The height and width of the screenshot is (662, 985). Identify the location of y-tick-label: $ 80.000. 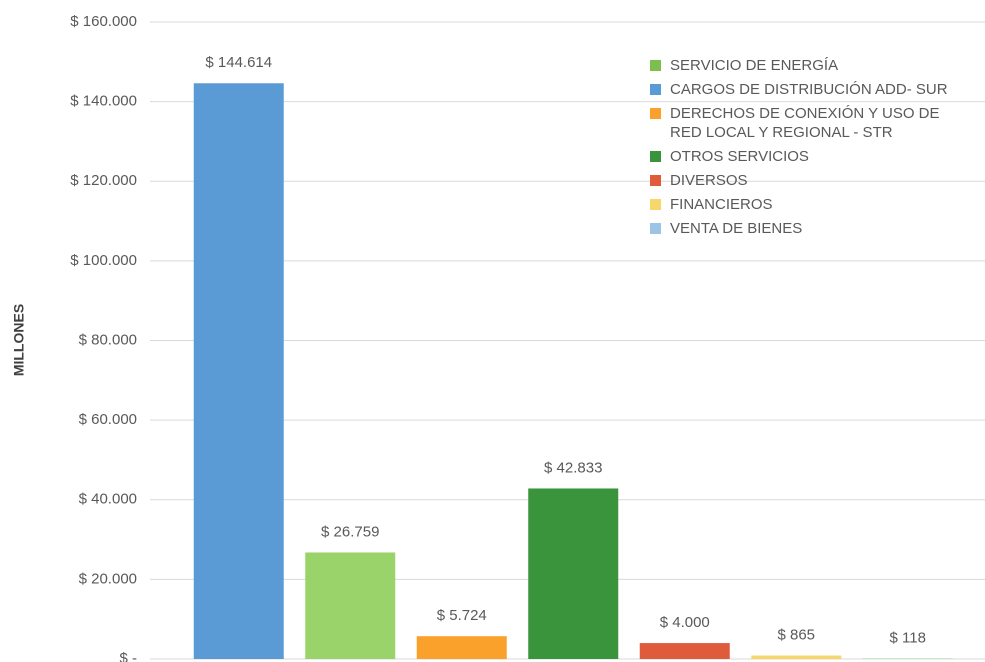
(108, 339).